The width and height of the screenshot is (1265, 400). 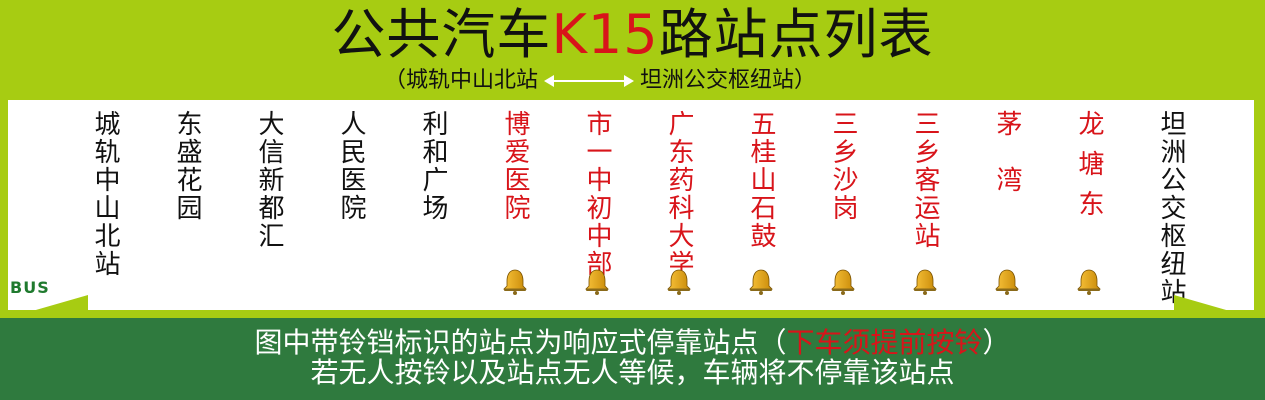 I want to click on station-name: 三乡客运站, so click(x=925, y=180).